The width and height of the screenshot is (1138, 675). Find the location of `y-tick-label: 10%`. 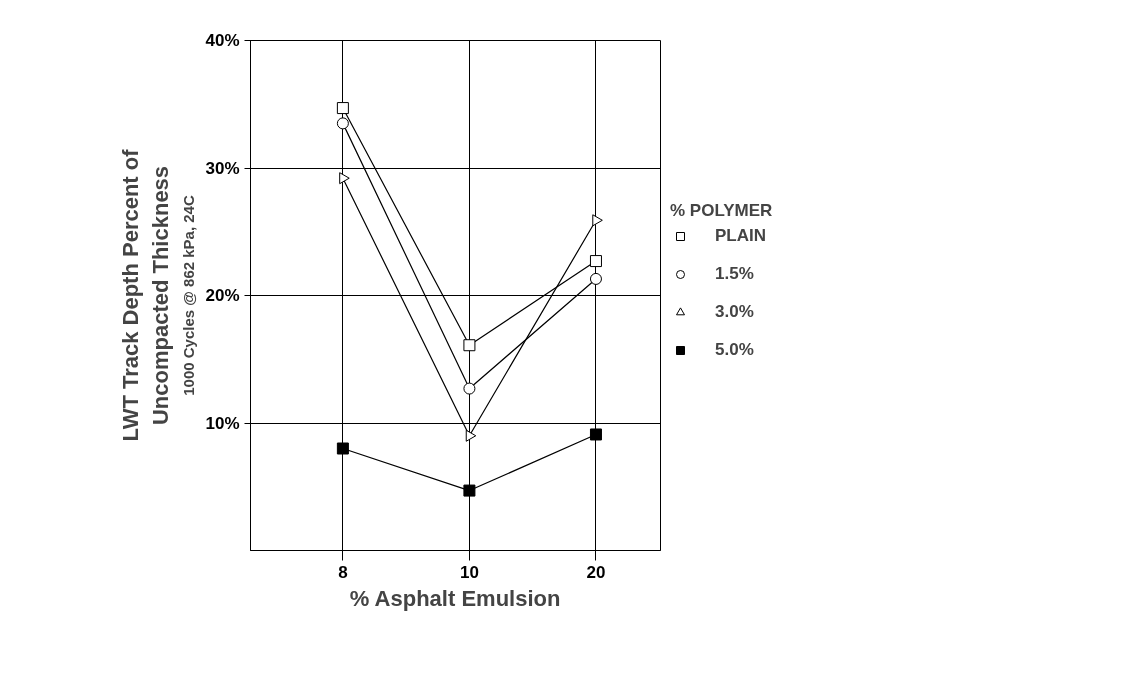

y-tick-label: 10% is located at coordinates (222, 423).